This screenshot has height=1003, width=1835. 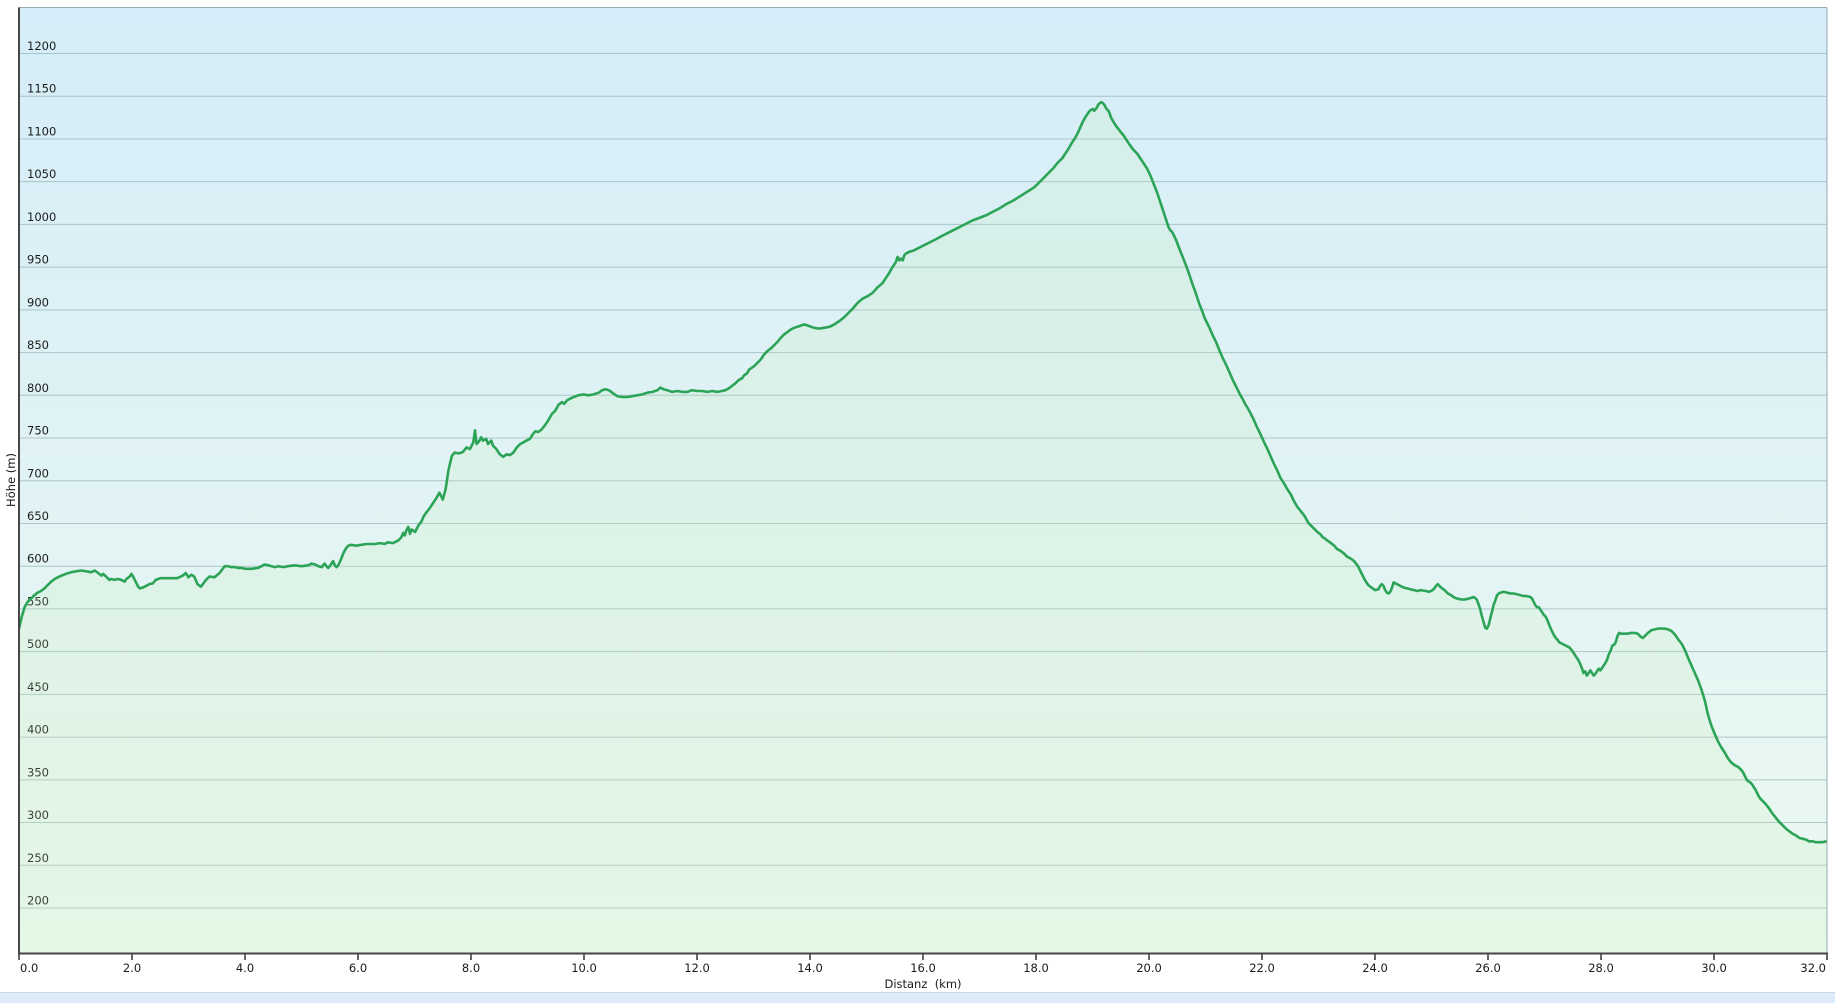 What do you see at coordinates (923, 968) in the screenshot?
I see `x-tick-label: 16.0` at bounding box center [923, 968].